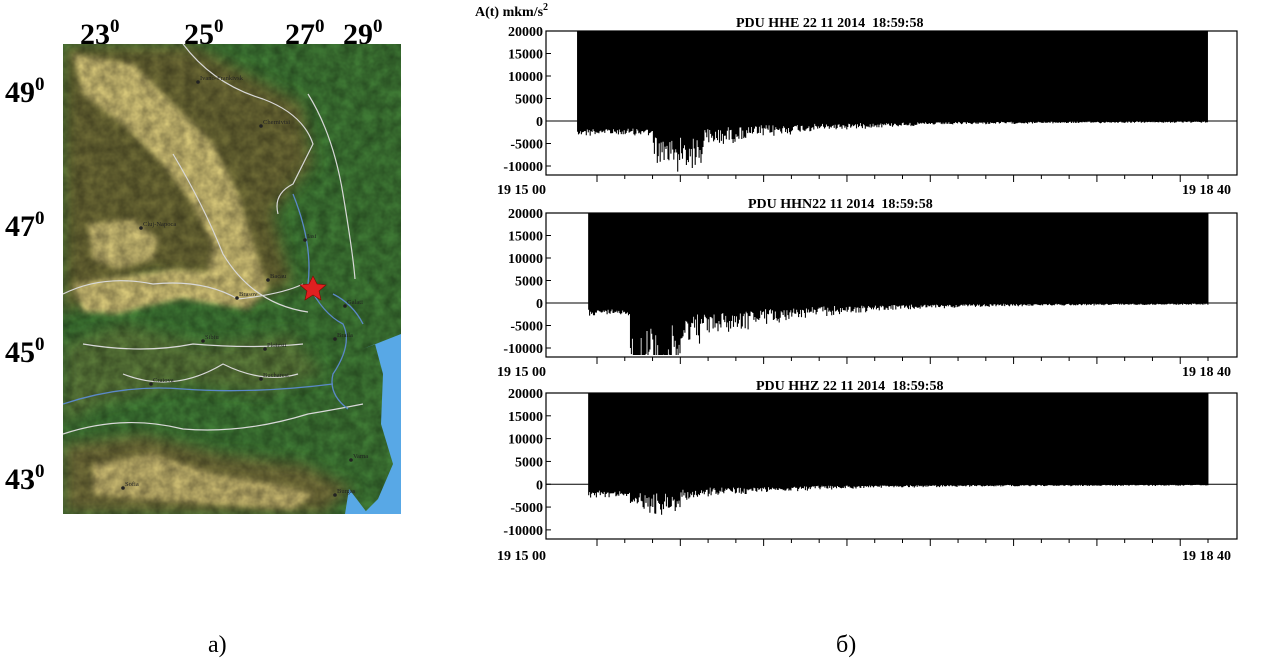  I want to click on y-tick-label-0-6: -10000, so click(523, 167).